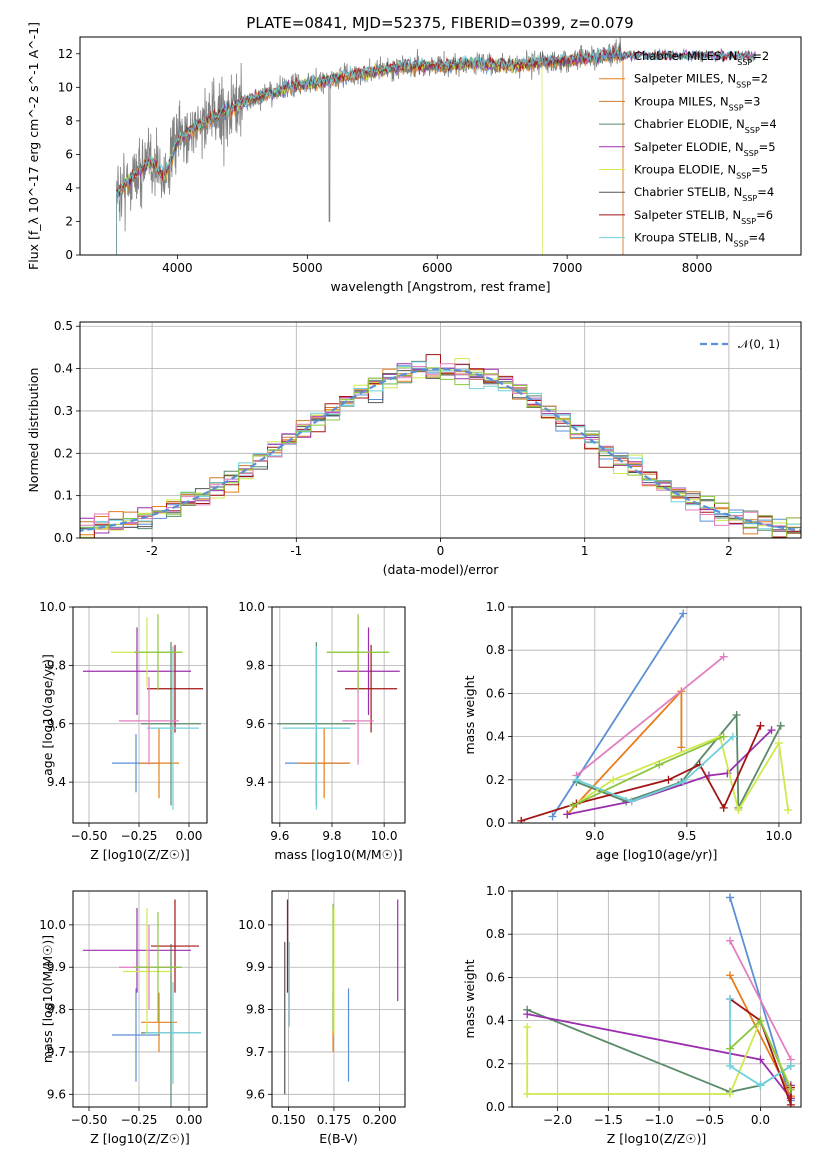 The height and width of the screenshot is (1170, 819). Describe the element at coordinates (441, 569) in the screenshot. I see `x-axis-label: (data-model)/error` at that location.